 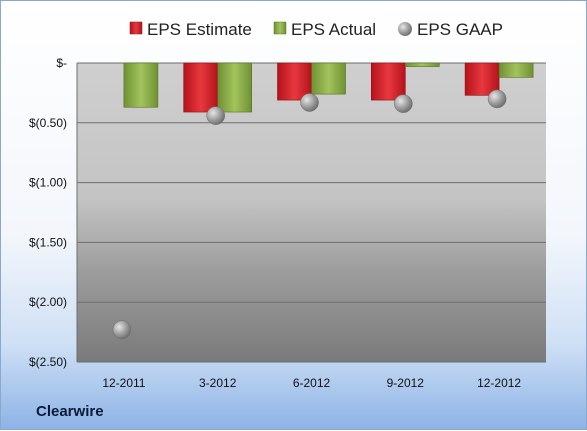 I want to click on y-tick-label: $(0.50), so click(x=48, y=123).